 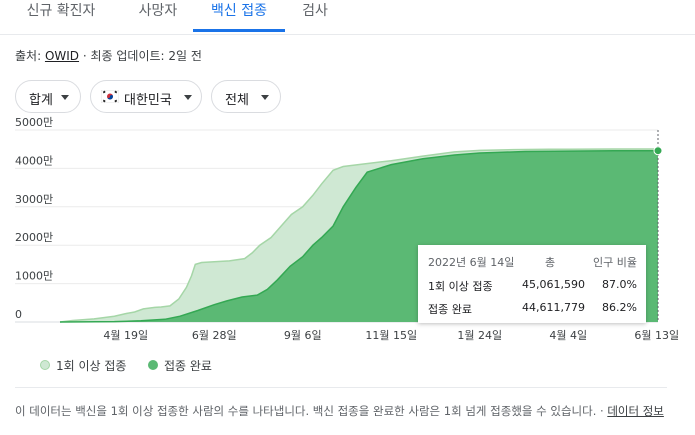 What do you see at coordinates (568, 335) in the screenshot?
I see `x-tick-label: 4월 4일` at bounding box center [568, 335].